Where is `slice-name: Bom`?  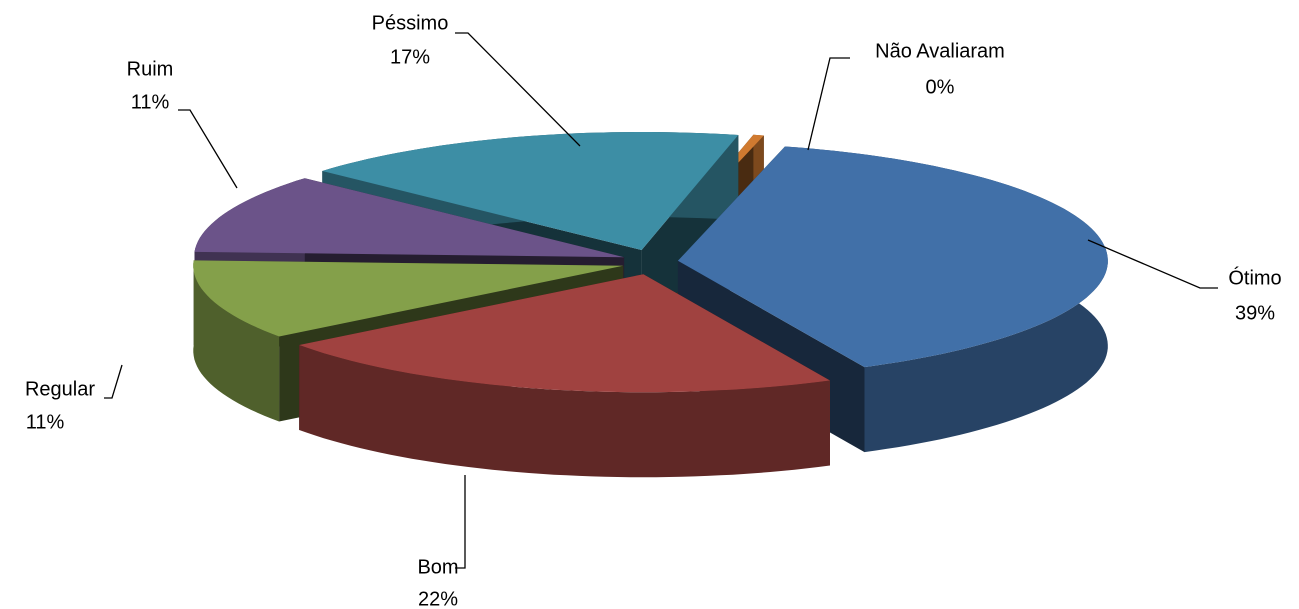 slice-name: Bom is located at coordinates (437, 567).